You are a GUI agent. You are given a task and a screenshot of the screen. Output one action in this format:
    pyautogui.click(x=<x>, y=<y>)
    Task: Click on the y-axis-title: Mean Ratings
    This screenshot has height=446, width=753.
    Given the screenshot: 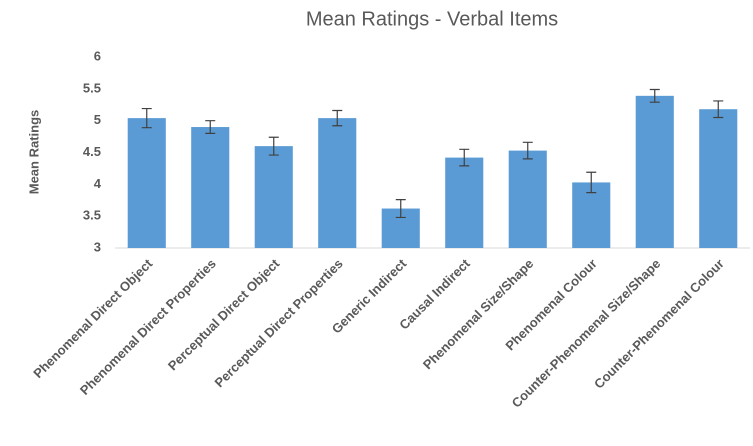 What is the action you would take?
    pyautogui.click(x=33, y=152)
    